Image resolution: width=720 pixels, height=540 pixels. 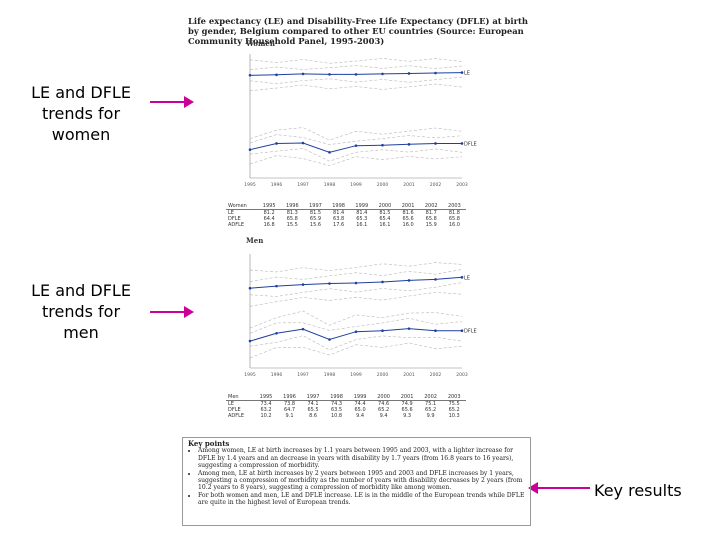 What do you see at coordinates (430, 397) in the screenshot?
I see `men-table-header-cell: 2002` at bounding box center [430, 397].